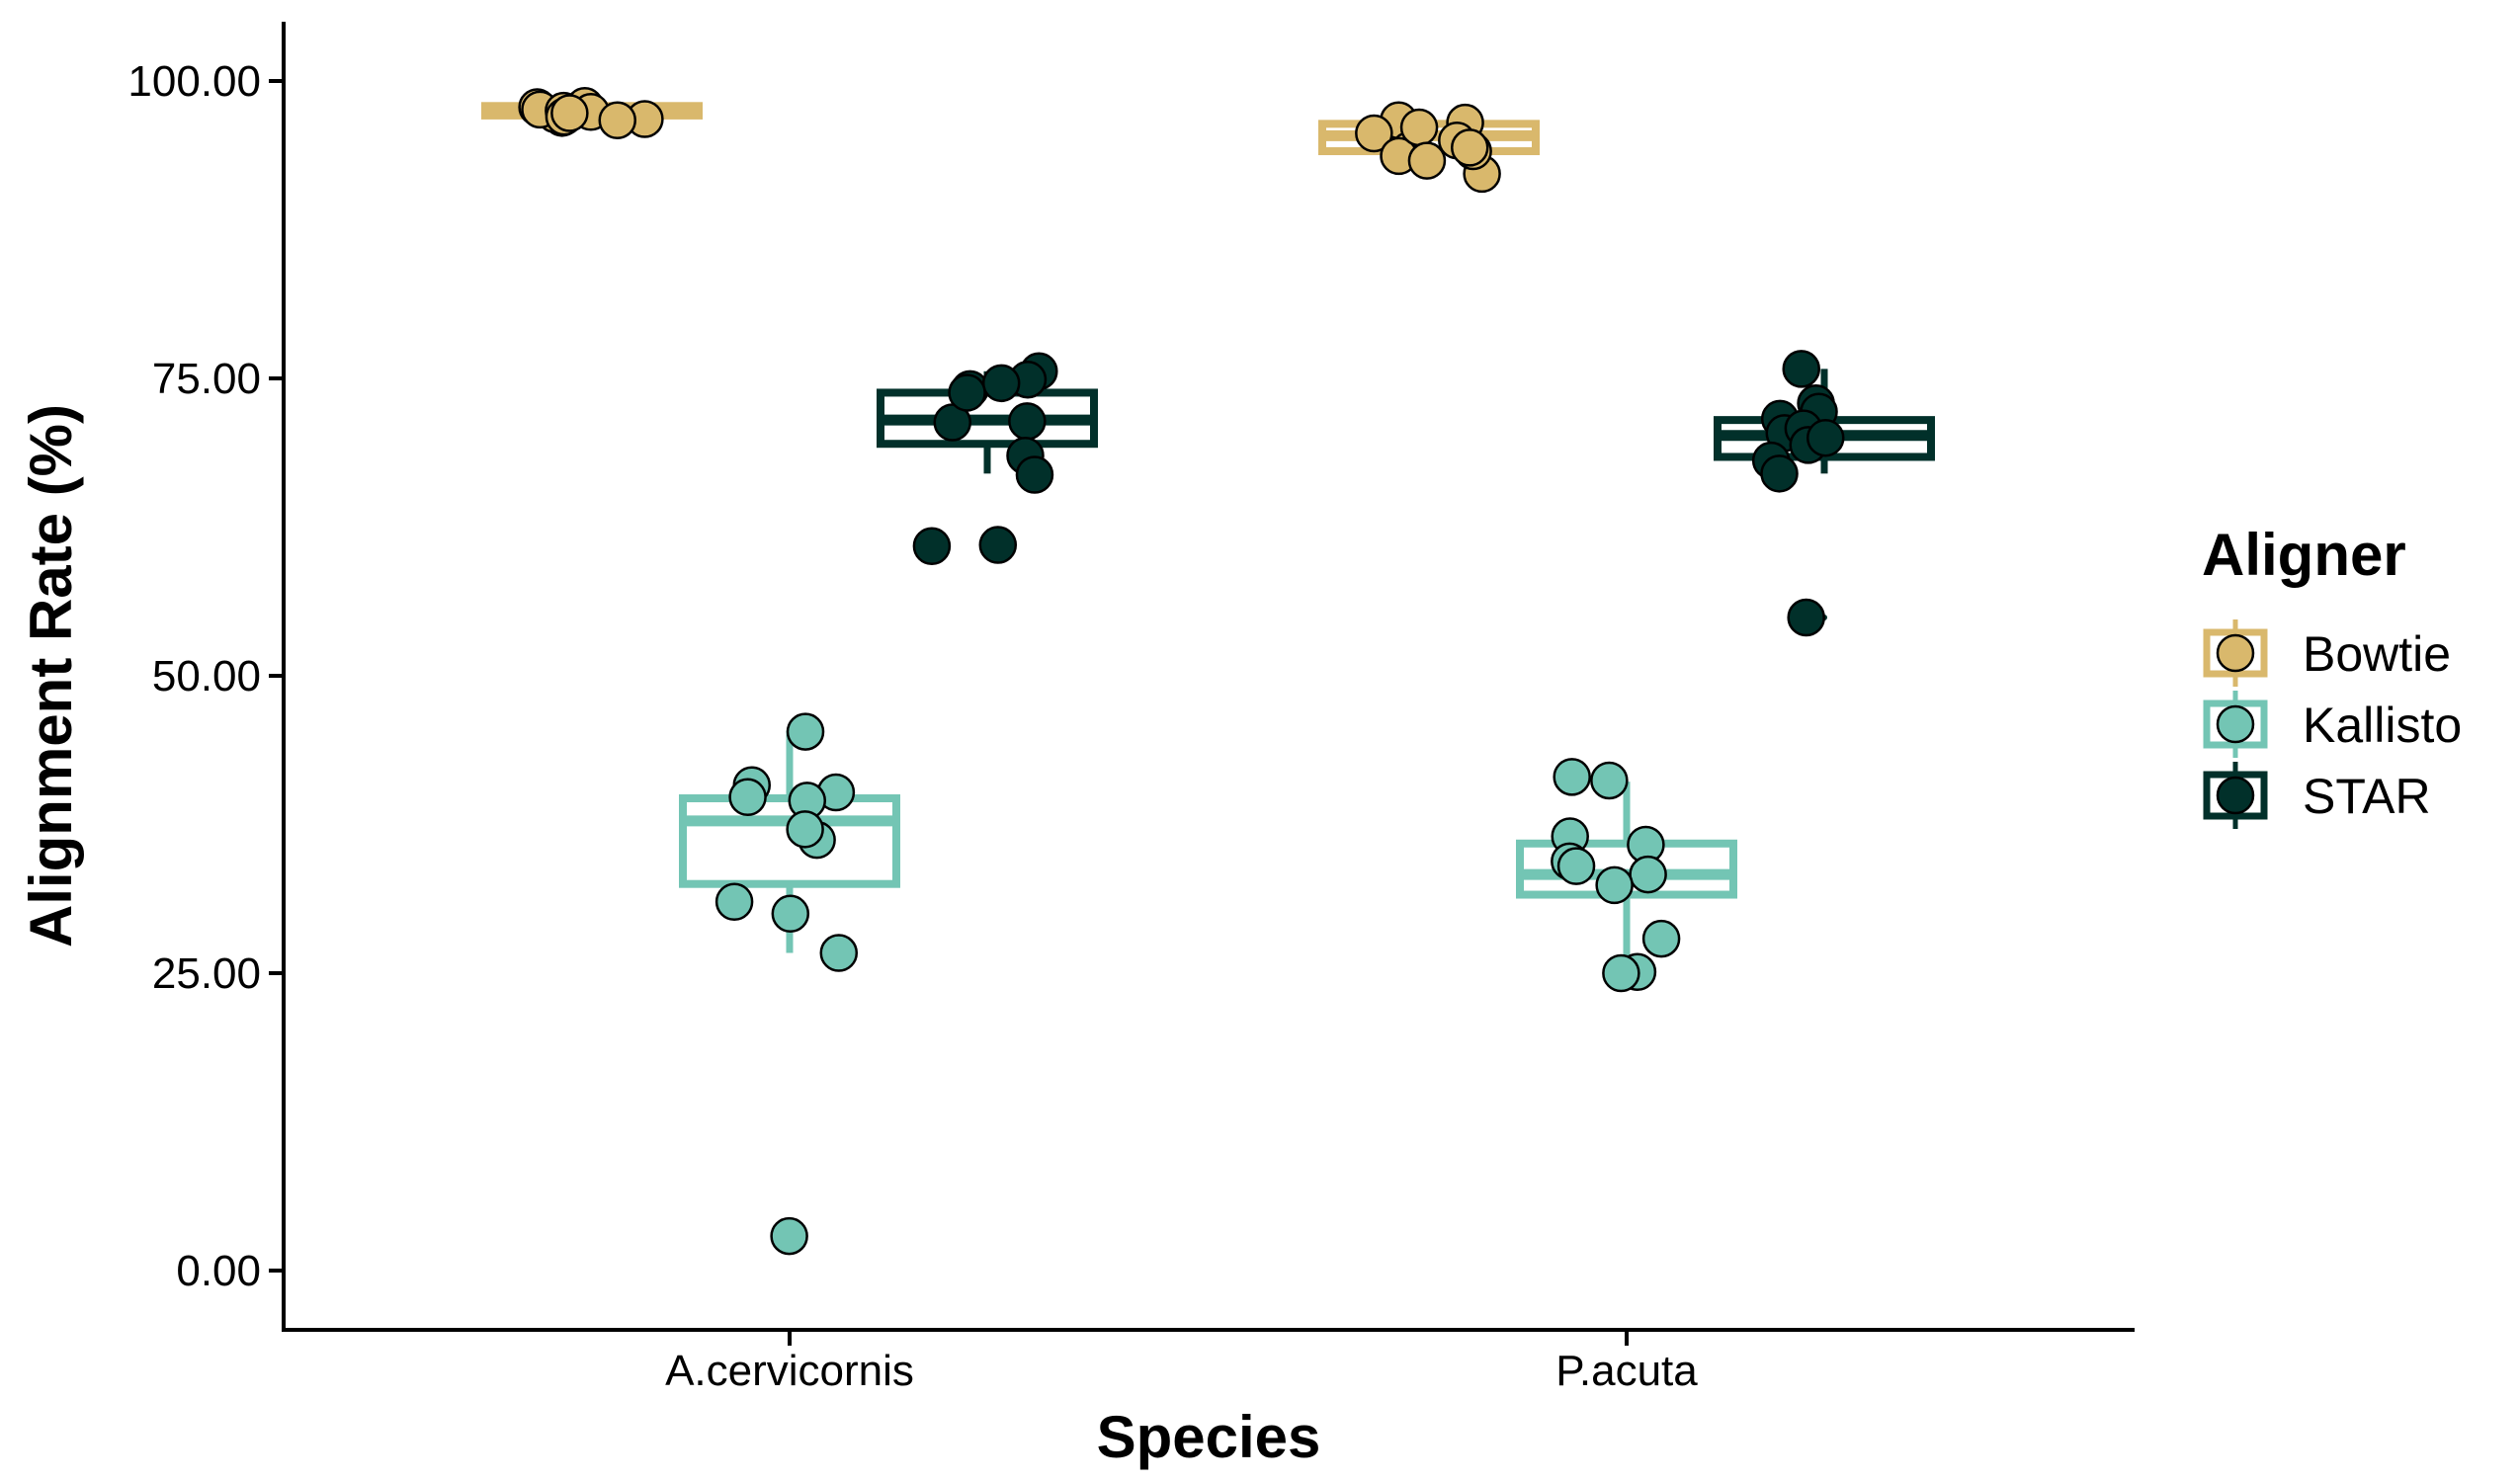  I want to click on x-axis-title: Species, so click(1209, 1437).